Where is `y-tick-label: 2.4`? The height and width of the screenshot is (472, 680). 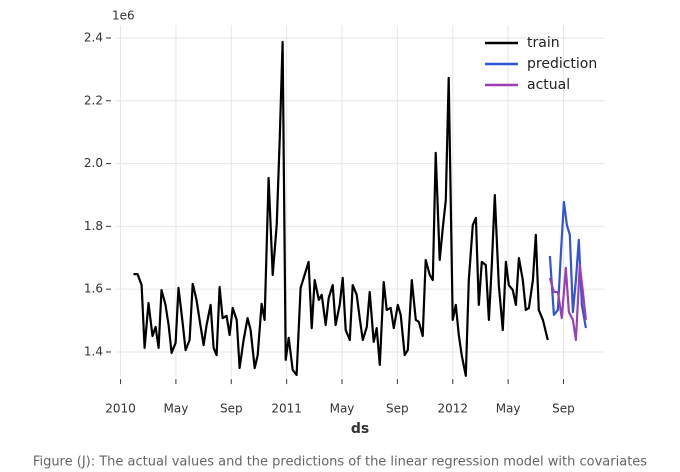
y-tick-label: 2.4 is located at coordinates (93, 37).